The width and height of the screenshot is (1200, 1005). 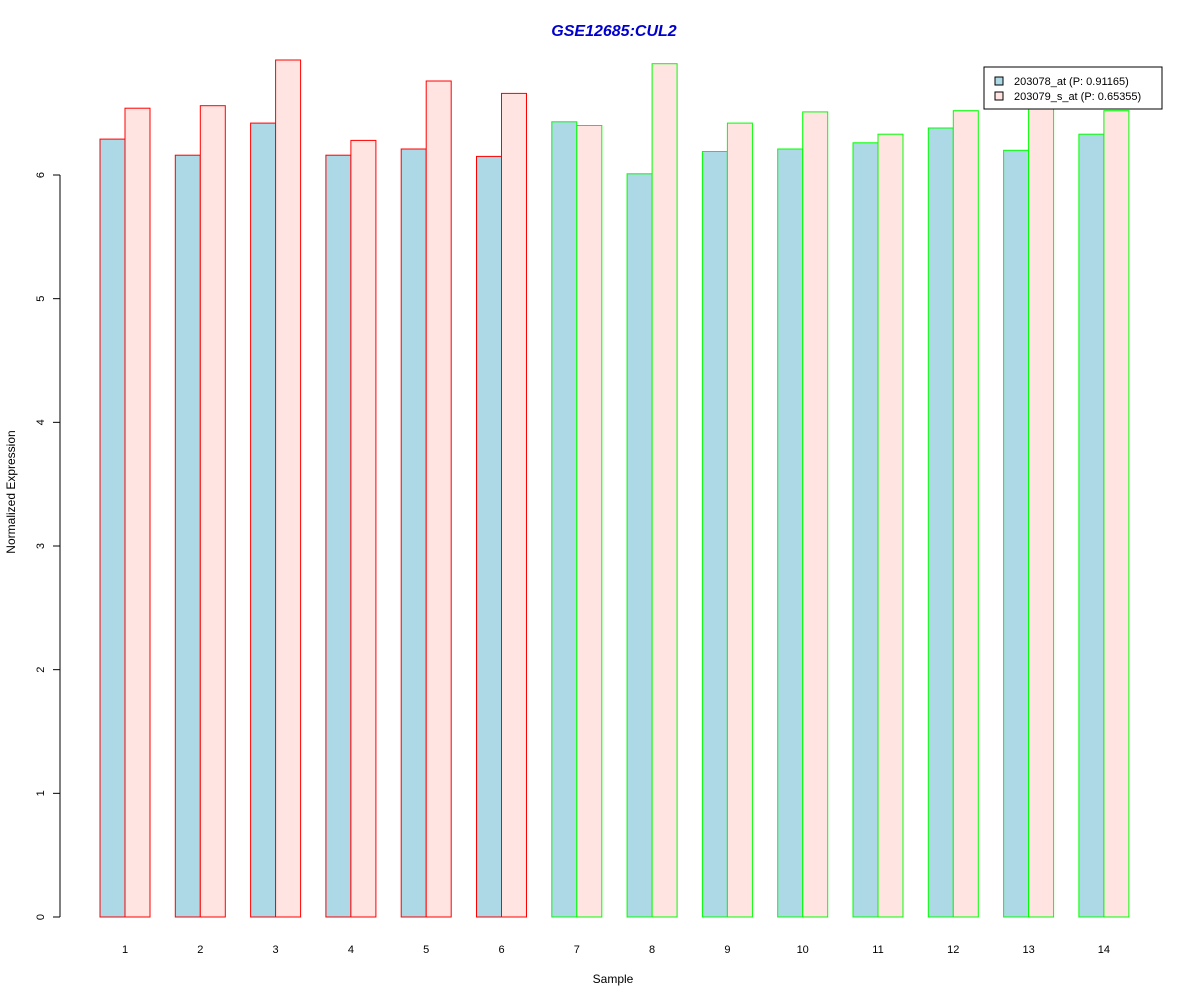 What do you see at coordinates (652, 950) in the screenshot?
I see `x-tick-label-8: 8` at bounding box center [652, 950].